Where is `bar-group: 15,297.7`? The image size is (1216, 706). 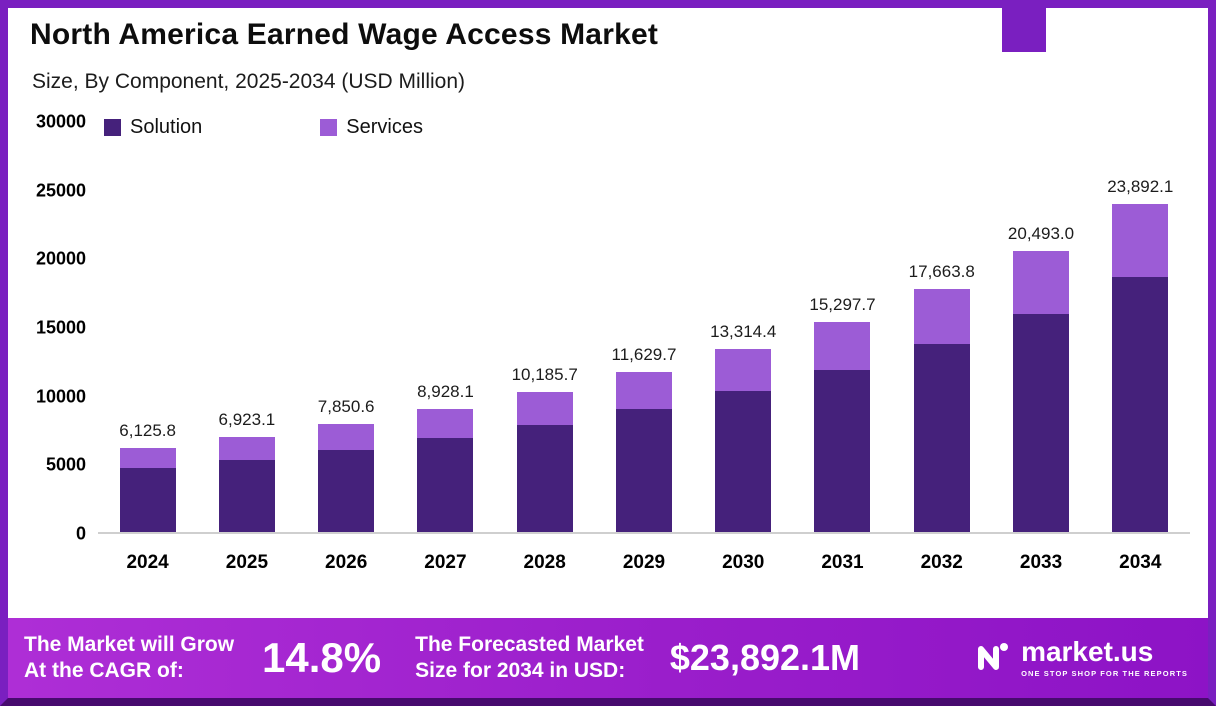 bar-group: 15,297.7 is located at coordinates (842, 327).